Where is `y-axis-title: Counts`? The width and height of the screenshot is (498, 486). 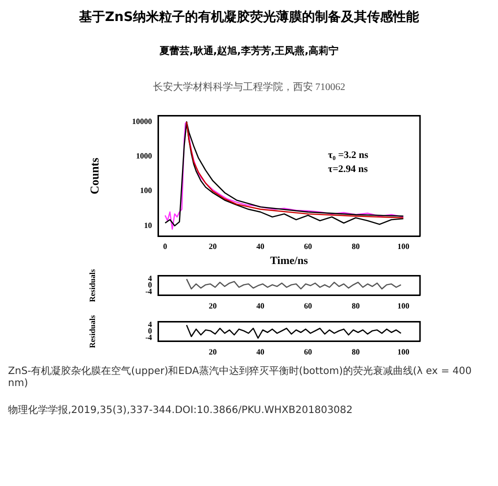 y-axis-title: Counts is located at coordinates (94, 175).